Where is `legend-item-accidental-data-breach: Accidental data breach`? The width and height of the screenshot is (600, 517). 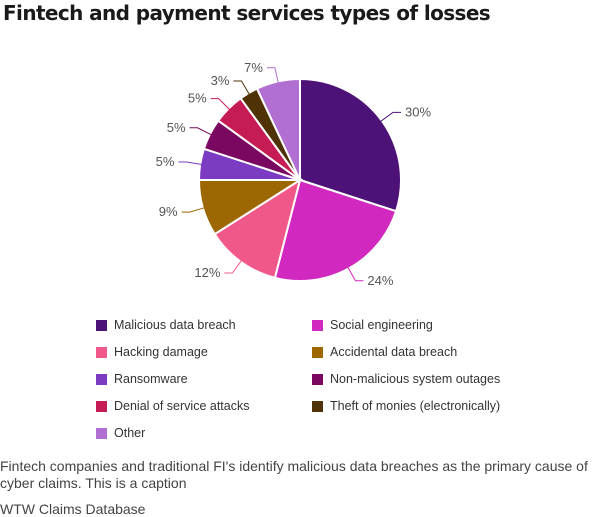 legend-item-accidental-data-breach: Accidental data breach is located at coordinates (384, 352).